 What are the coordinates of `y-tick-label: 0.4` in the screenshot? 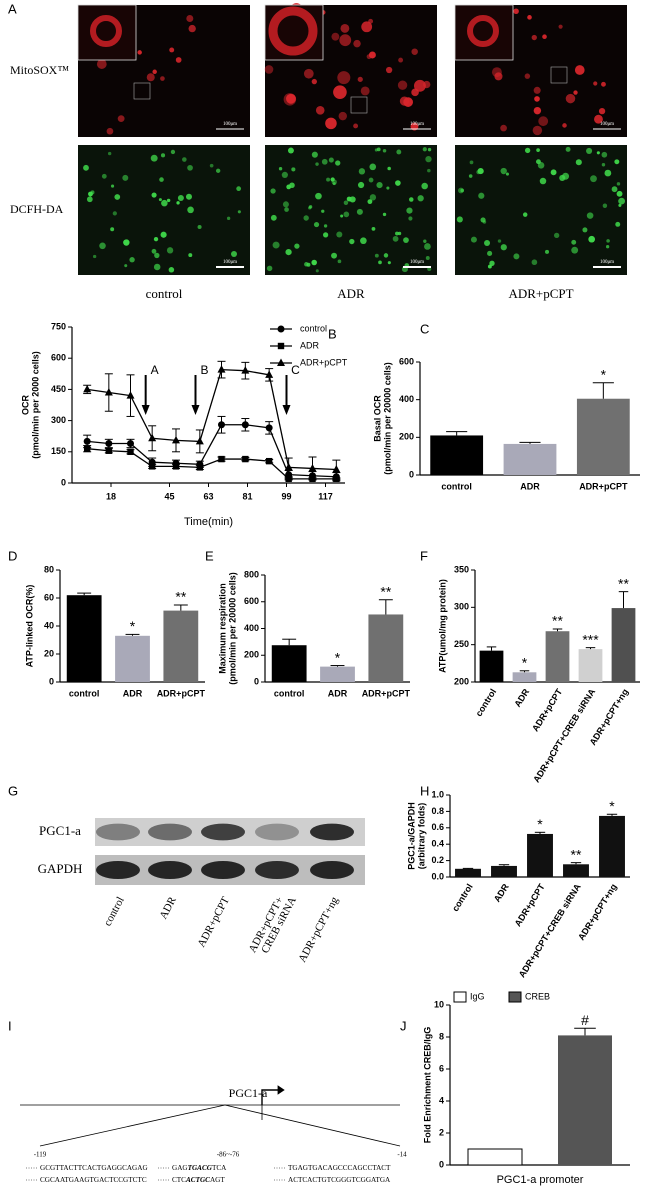 It's located at (437, 844).